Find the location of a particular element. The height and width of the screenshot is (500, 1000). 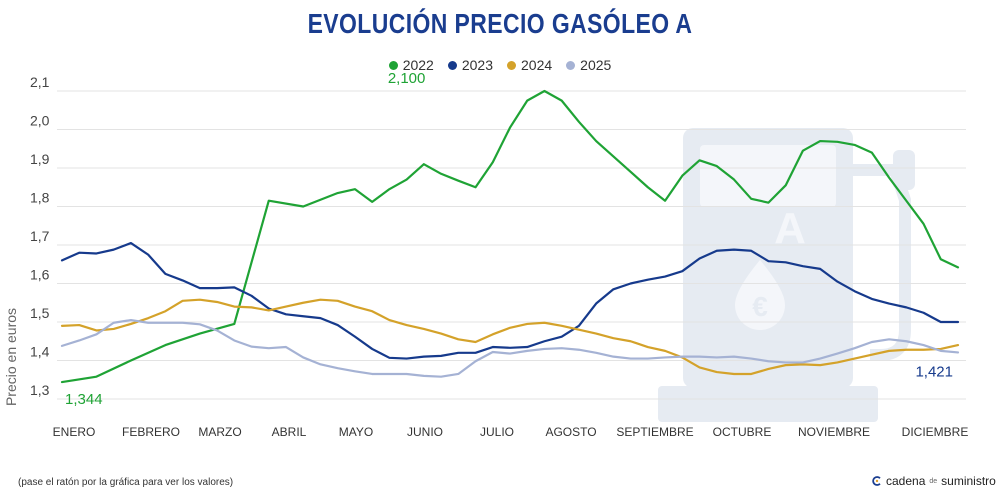

x-tick-label: DICIEMBRE is located at coordinates (935, 432).